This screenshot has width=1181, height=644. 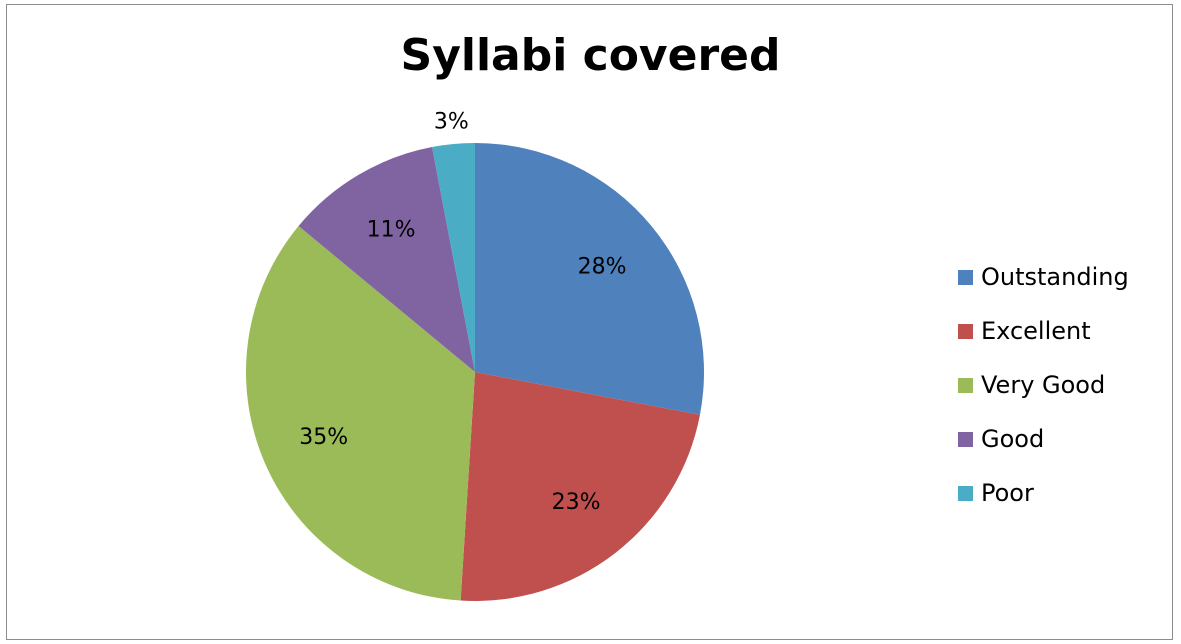 I want to click on data-label-poor: 3%, so click(x=451, y=122).